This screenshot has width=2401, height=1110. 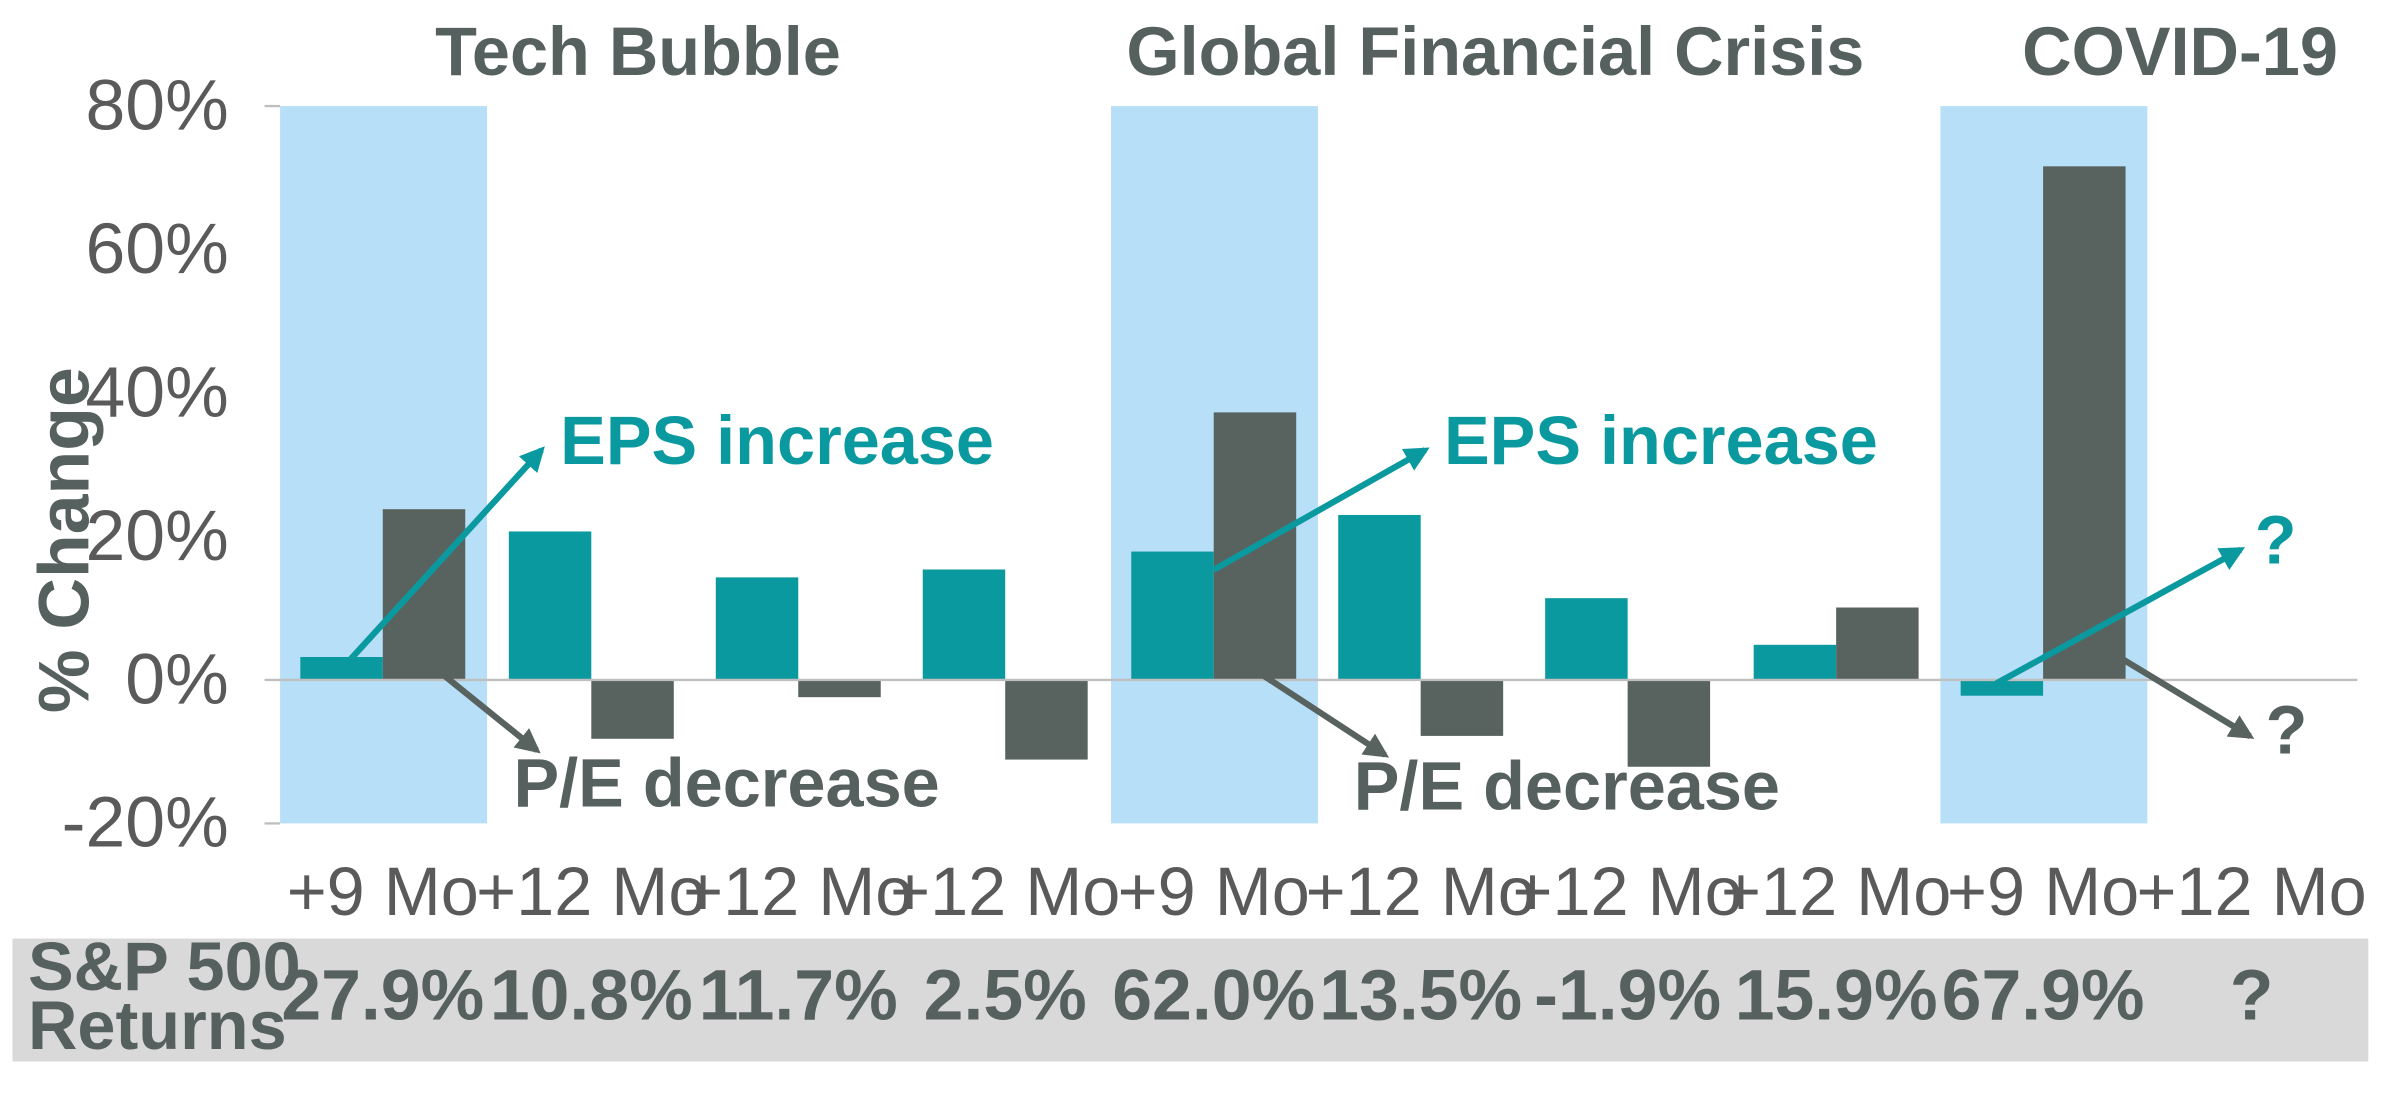 I want to click on pe-arrow-covid, so click(x=2188, y=698).